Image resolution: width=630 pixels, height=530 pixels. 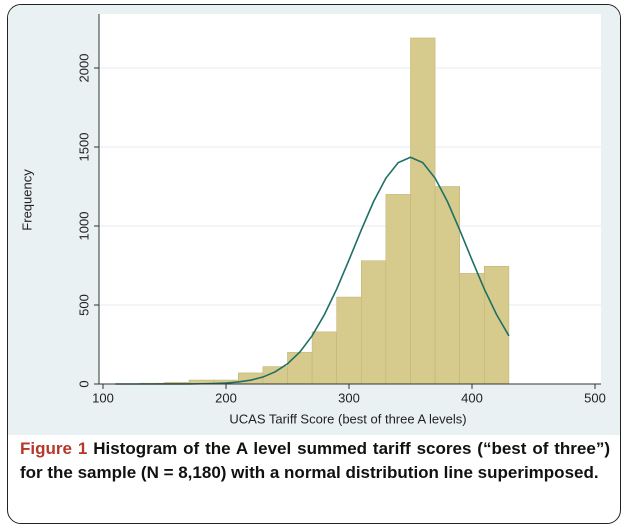 What do you see at coordinates (83, 226) in the screenshot?
I see `y-tick-label: 1000` at bounding box center [83, 226].